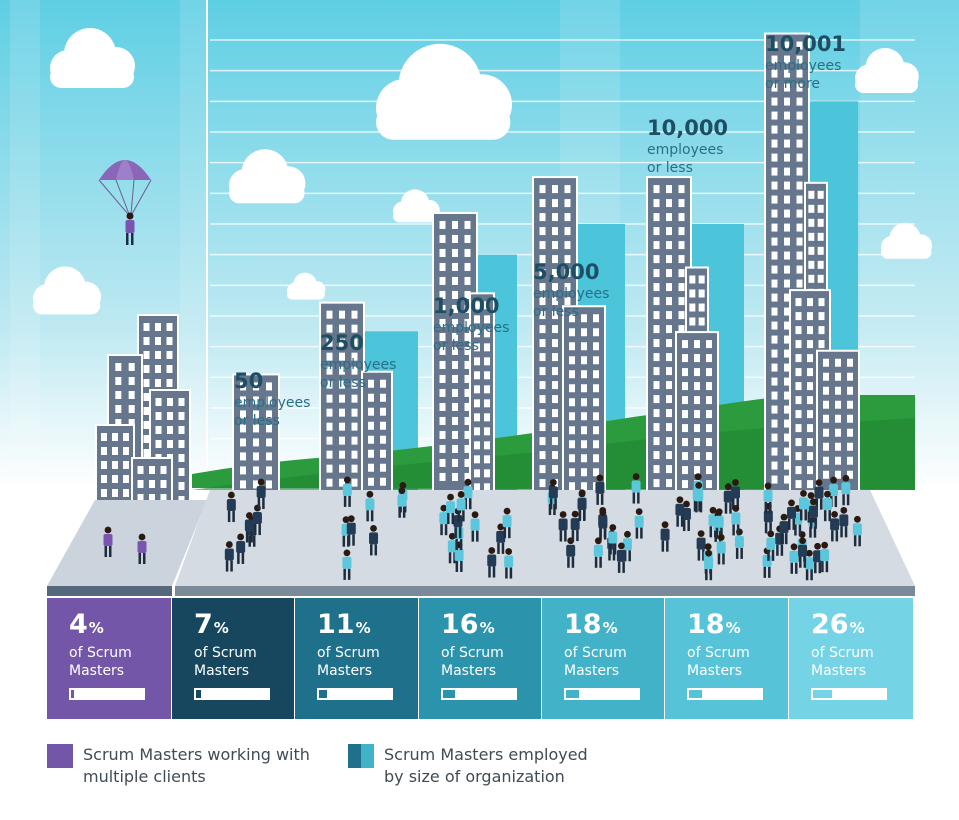 This screenshot has height=820, width=959. Describe the element at coordinates (336, 624) in the screenshot. I see `card-percent-value: 11` at that location.